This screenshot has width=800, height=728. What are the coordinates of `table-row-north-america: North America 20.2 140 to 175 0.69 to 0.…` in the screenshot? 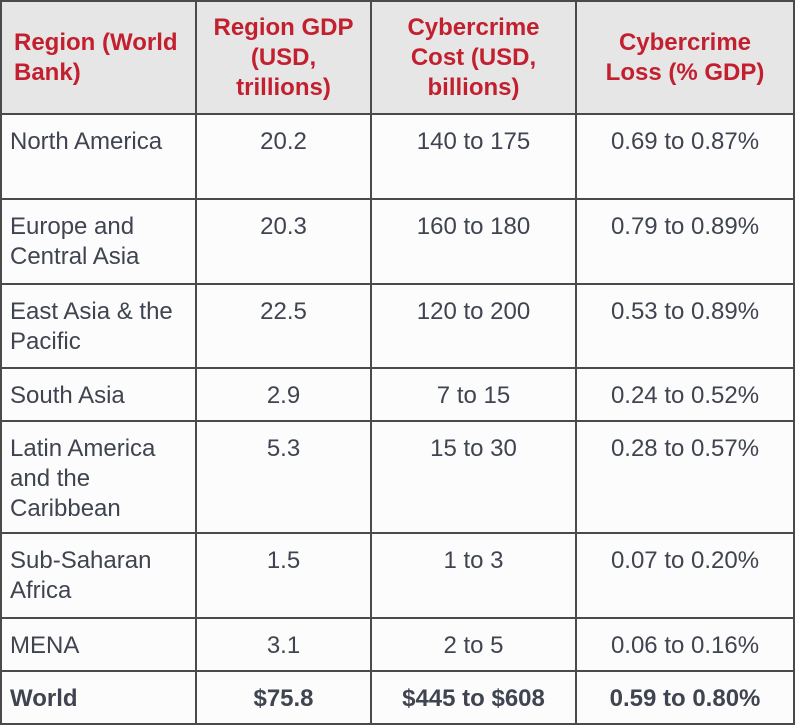 It's located at (397, 156).